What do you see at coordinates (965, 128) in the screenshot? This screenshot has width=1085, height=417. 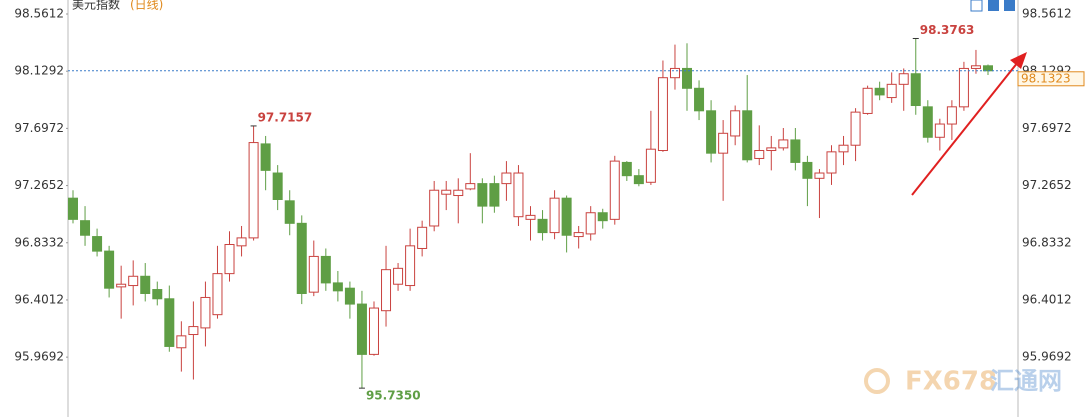 I see `arrow-line` at bounding box center [965, 128].